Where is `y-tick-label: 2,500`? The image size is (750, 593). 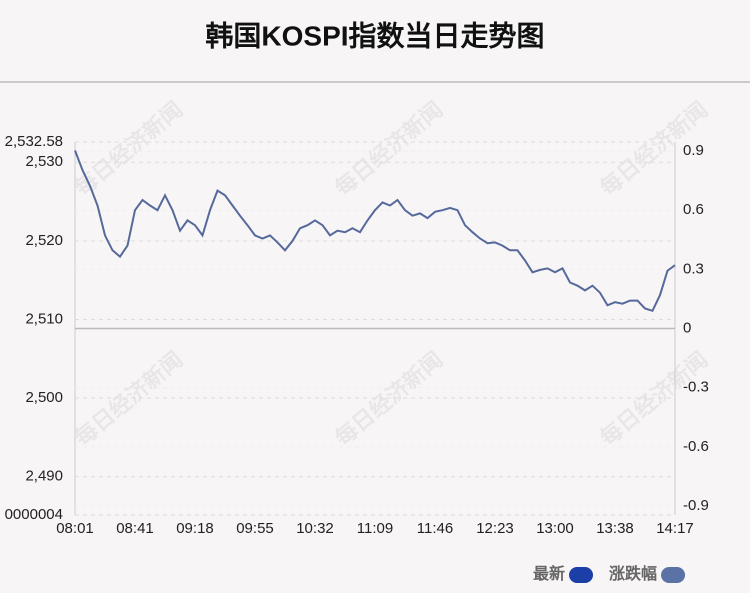
y-tick-label: 2,500 is located at coordinates (44, 397).